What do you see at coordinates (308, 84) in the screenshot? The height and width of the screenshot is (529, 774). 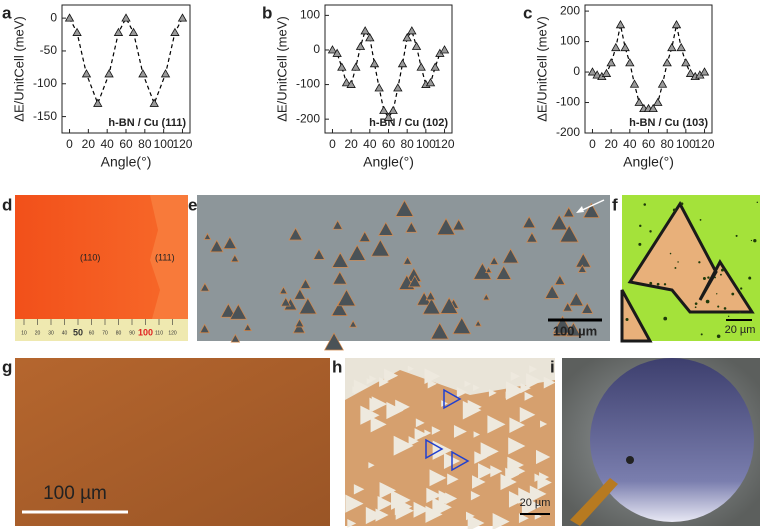 I see `y-tick-label: -100` at bounding box center [308, 84].